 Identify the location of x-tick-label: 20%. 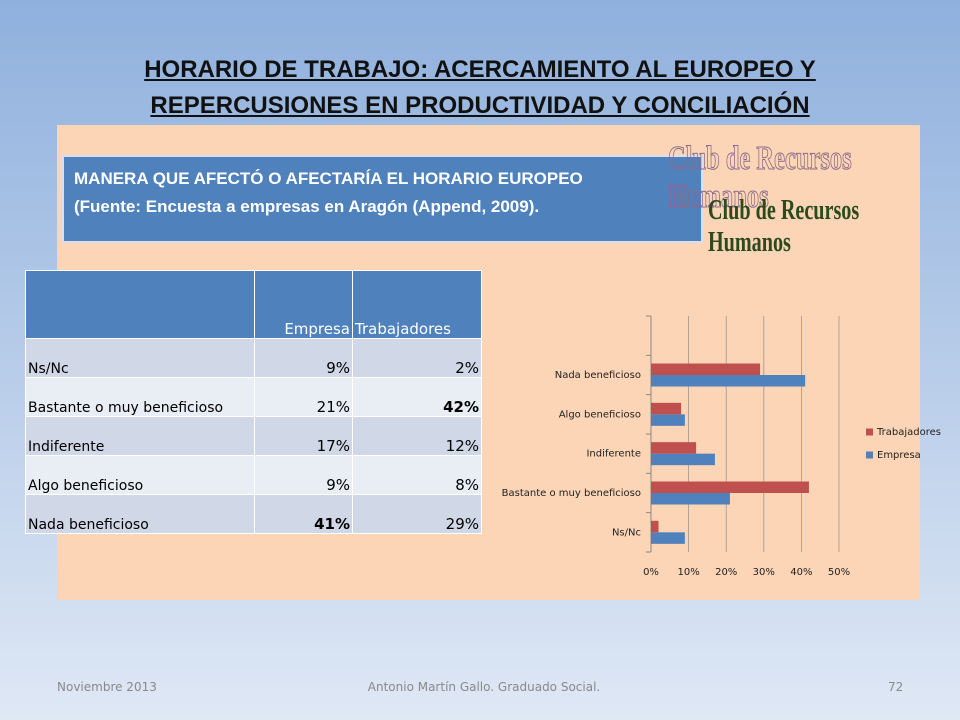
(726, 572).